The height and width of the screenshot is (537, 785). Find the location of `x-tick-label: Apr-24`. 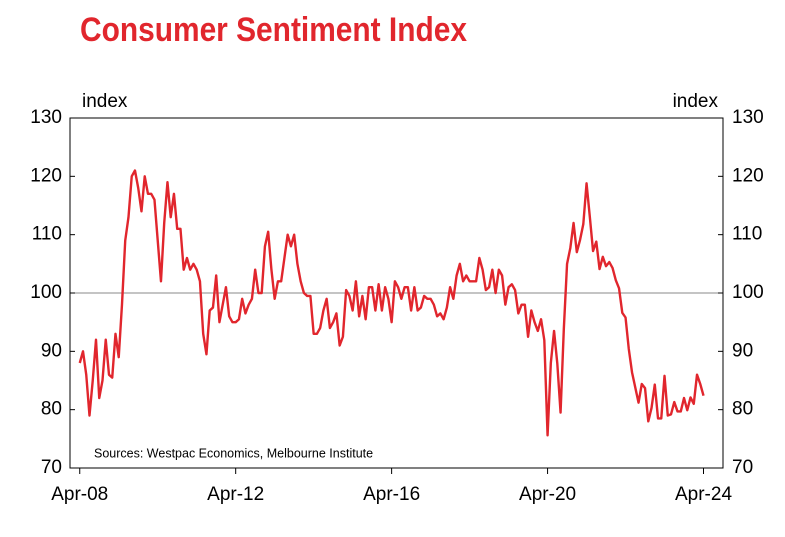

x-tick-label: Apr-24 is located at coordinates (703, 494).